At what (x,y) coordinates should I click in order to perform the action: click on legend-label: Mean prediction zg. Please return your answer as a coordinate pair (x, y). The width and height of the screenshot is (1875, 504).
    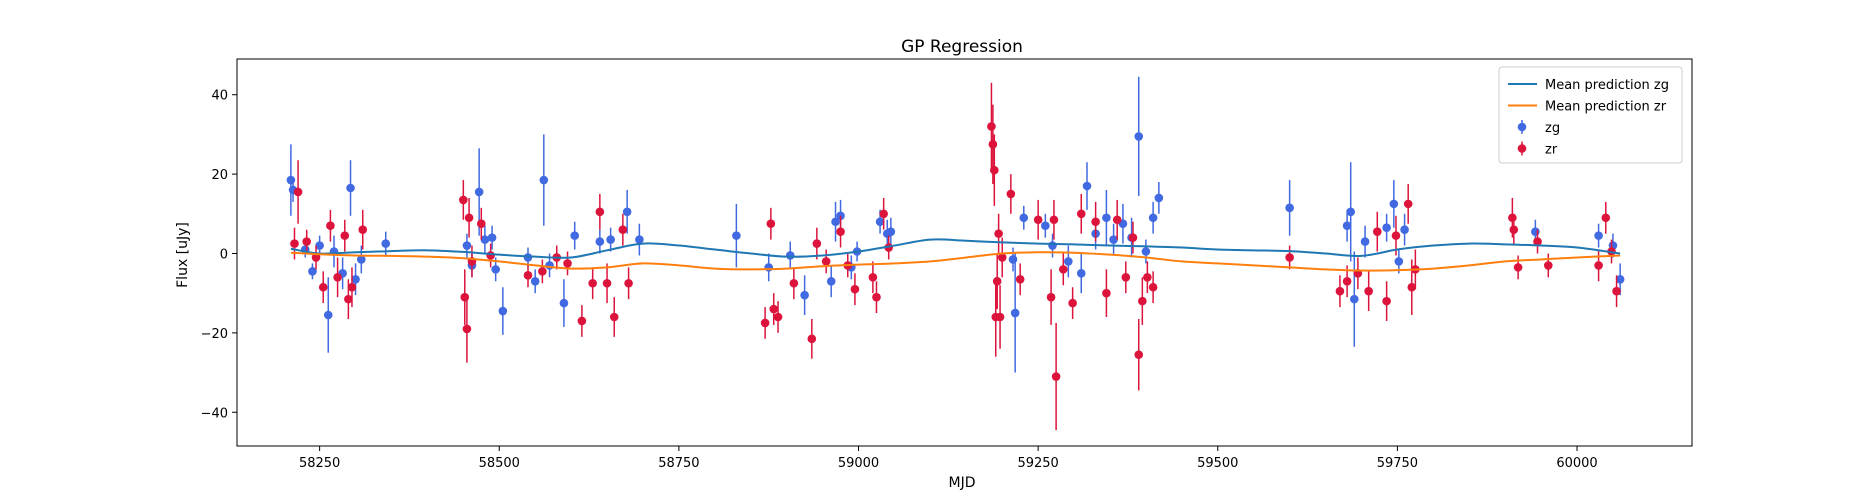
    Looking at the image, I should click on (1607, 85).